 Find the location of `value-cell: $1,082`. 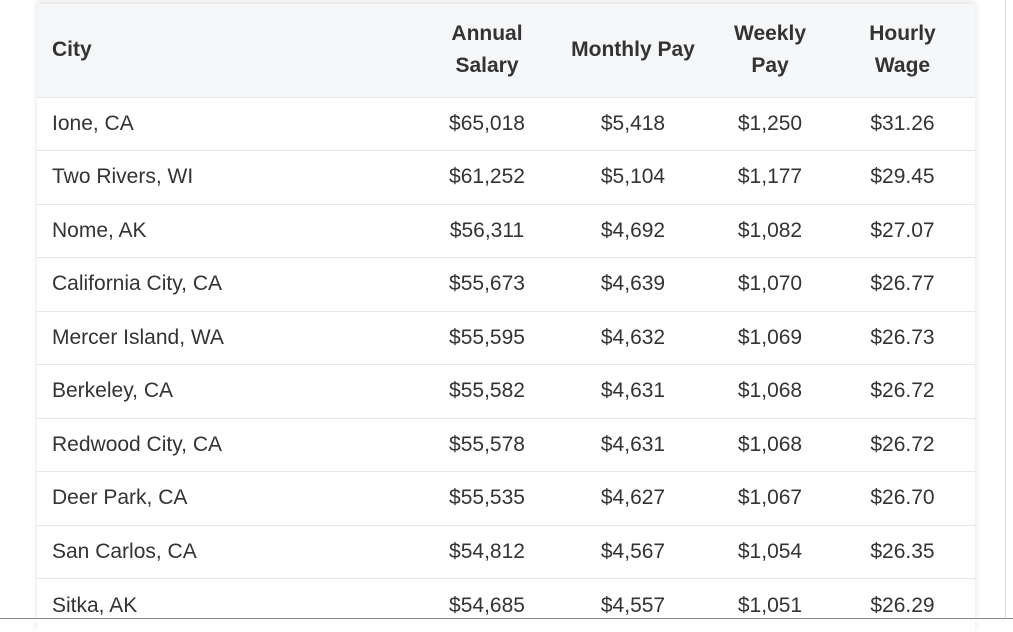

value-cell: $1,082 is located at coordinates (770, 231).